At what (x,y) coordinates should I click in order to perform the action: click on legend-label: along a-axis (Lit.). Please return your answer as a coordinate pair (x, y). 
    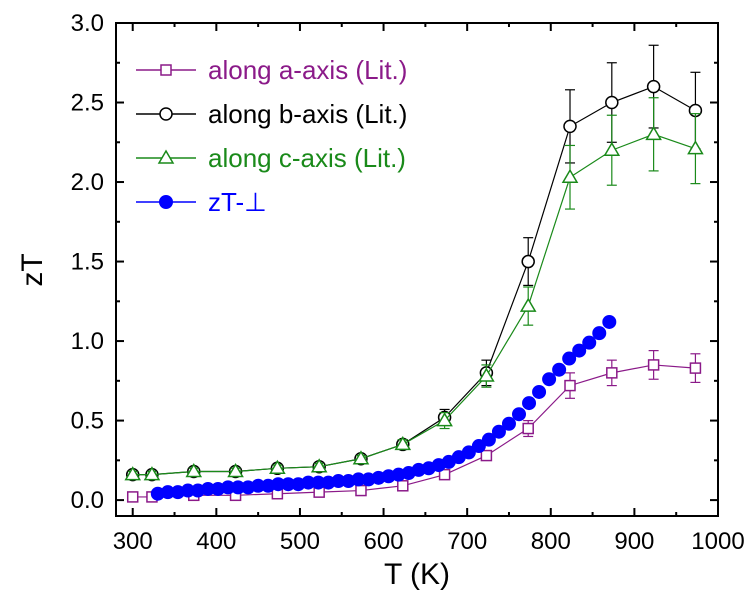
    Looking at the image, I should click on (307, 70).